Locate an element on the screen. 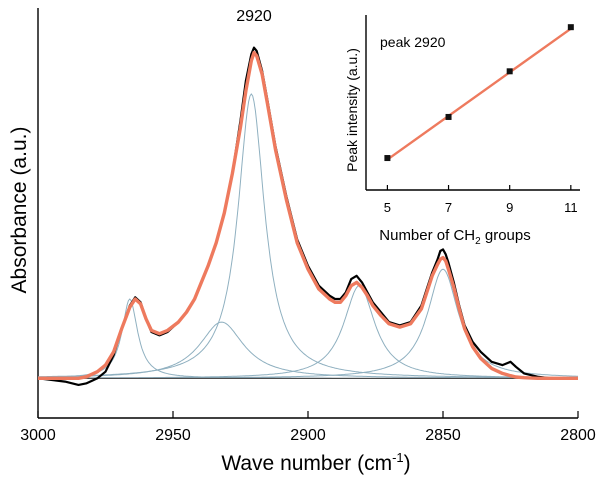 This screenshot has height=479, width=603. x-tick-label: 2950 is located at coordinates (173, 435).